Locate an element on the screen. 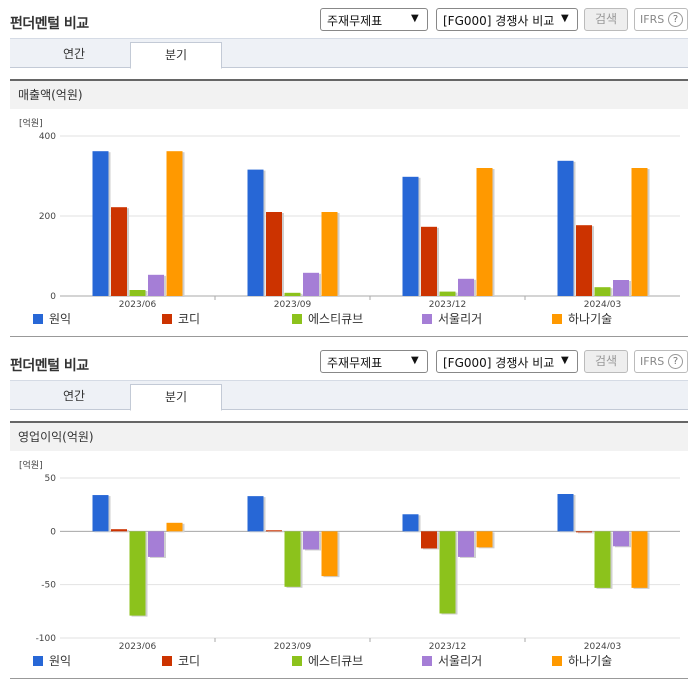 The height and width of the screenshot is (684, 696). x-tick-label: 2023/06 is located at coordinates (138, 303).